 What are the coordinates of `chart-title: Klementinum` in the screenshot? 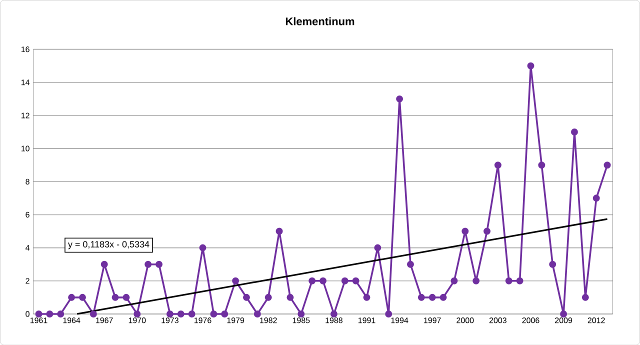 It's located at (320, 21).